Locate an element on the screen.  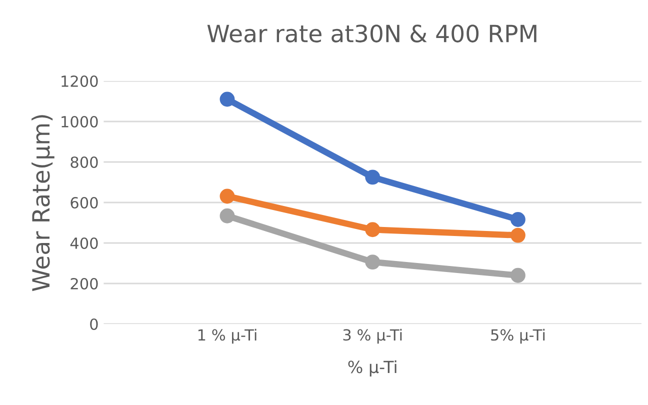
y-axis-title: Wear Rate(µm) is located at coordinates (43, 203).